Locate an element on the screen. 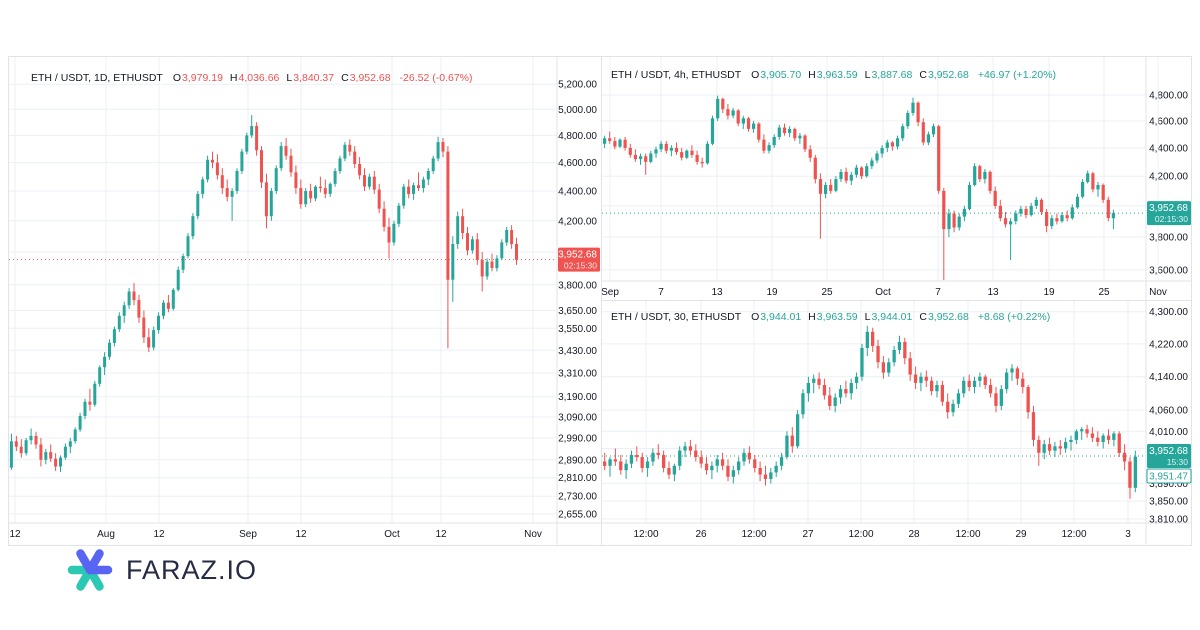 The height and width of the screenshot is (630, 1200). svg-text: 27 is located at coordinates (808, 534).